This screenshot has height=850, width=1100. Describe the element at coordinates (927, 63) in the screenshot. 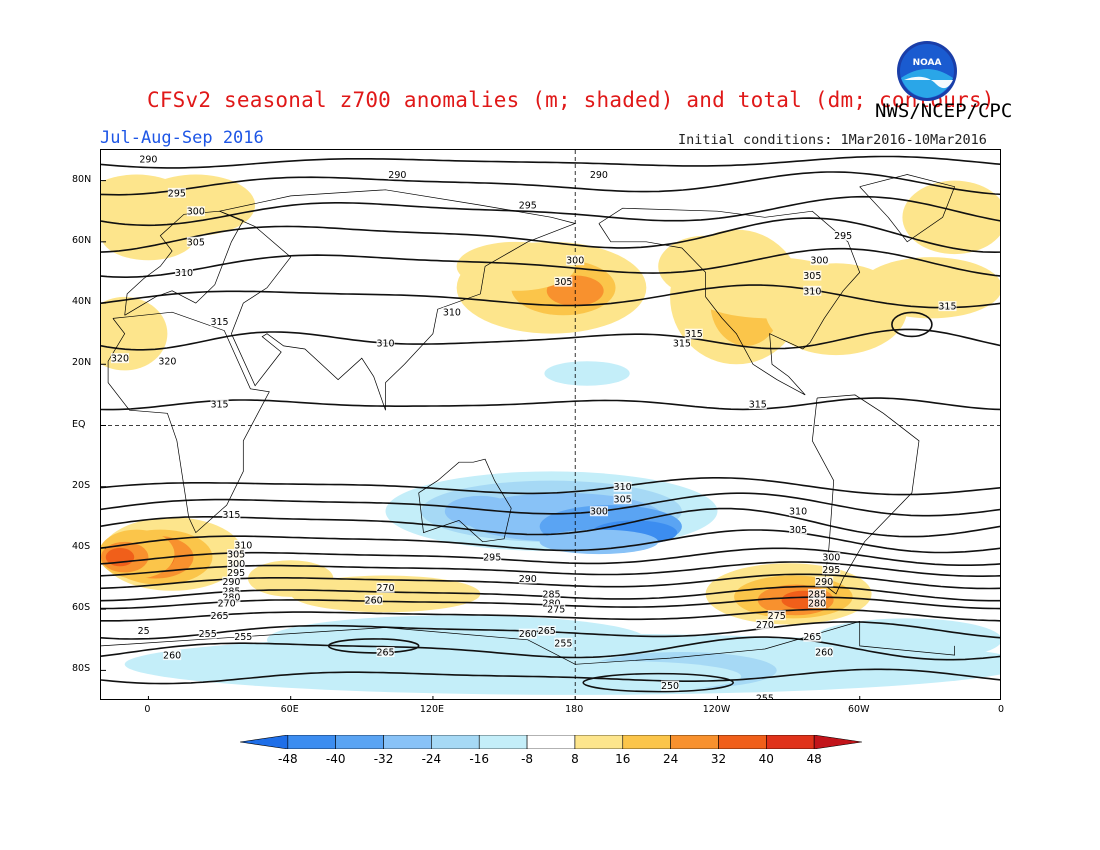

I see `noaa-logo-text: NOAA` at that location.